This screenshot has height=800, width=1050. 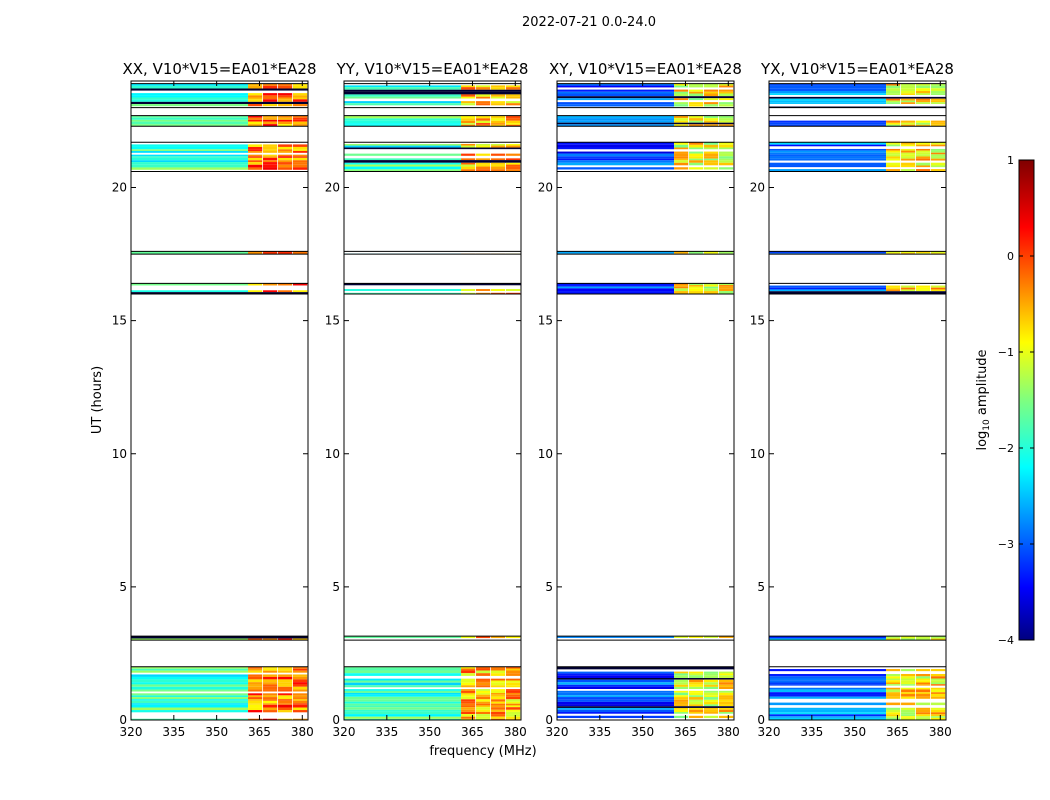 I want to click on panel-frame, so click(x=219, y=400).